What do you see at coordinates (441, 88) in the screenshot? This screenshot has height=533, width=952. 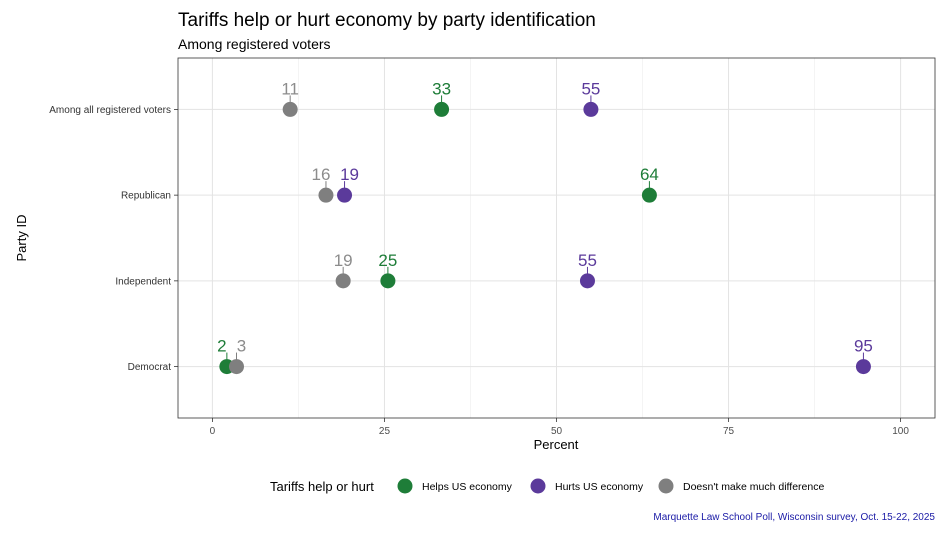 I see `data-label: 33` at bounding box center [441, 88].